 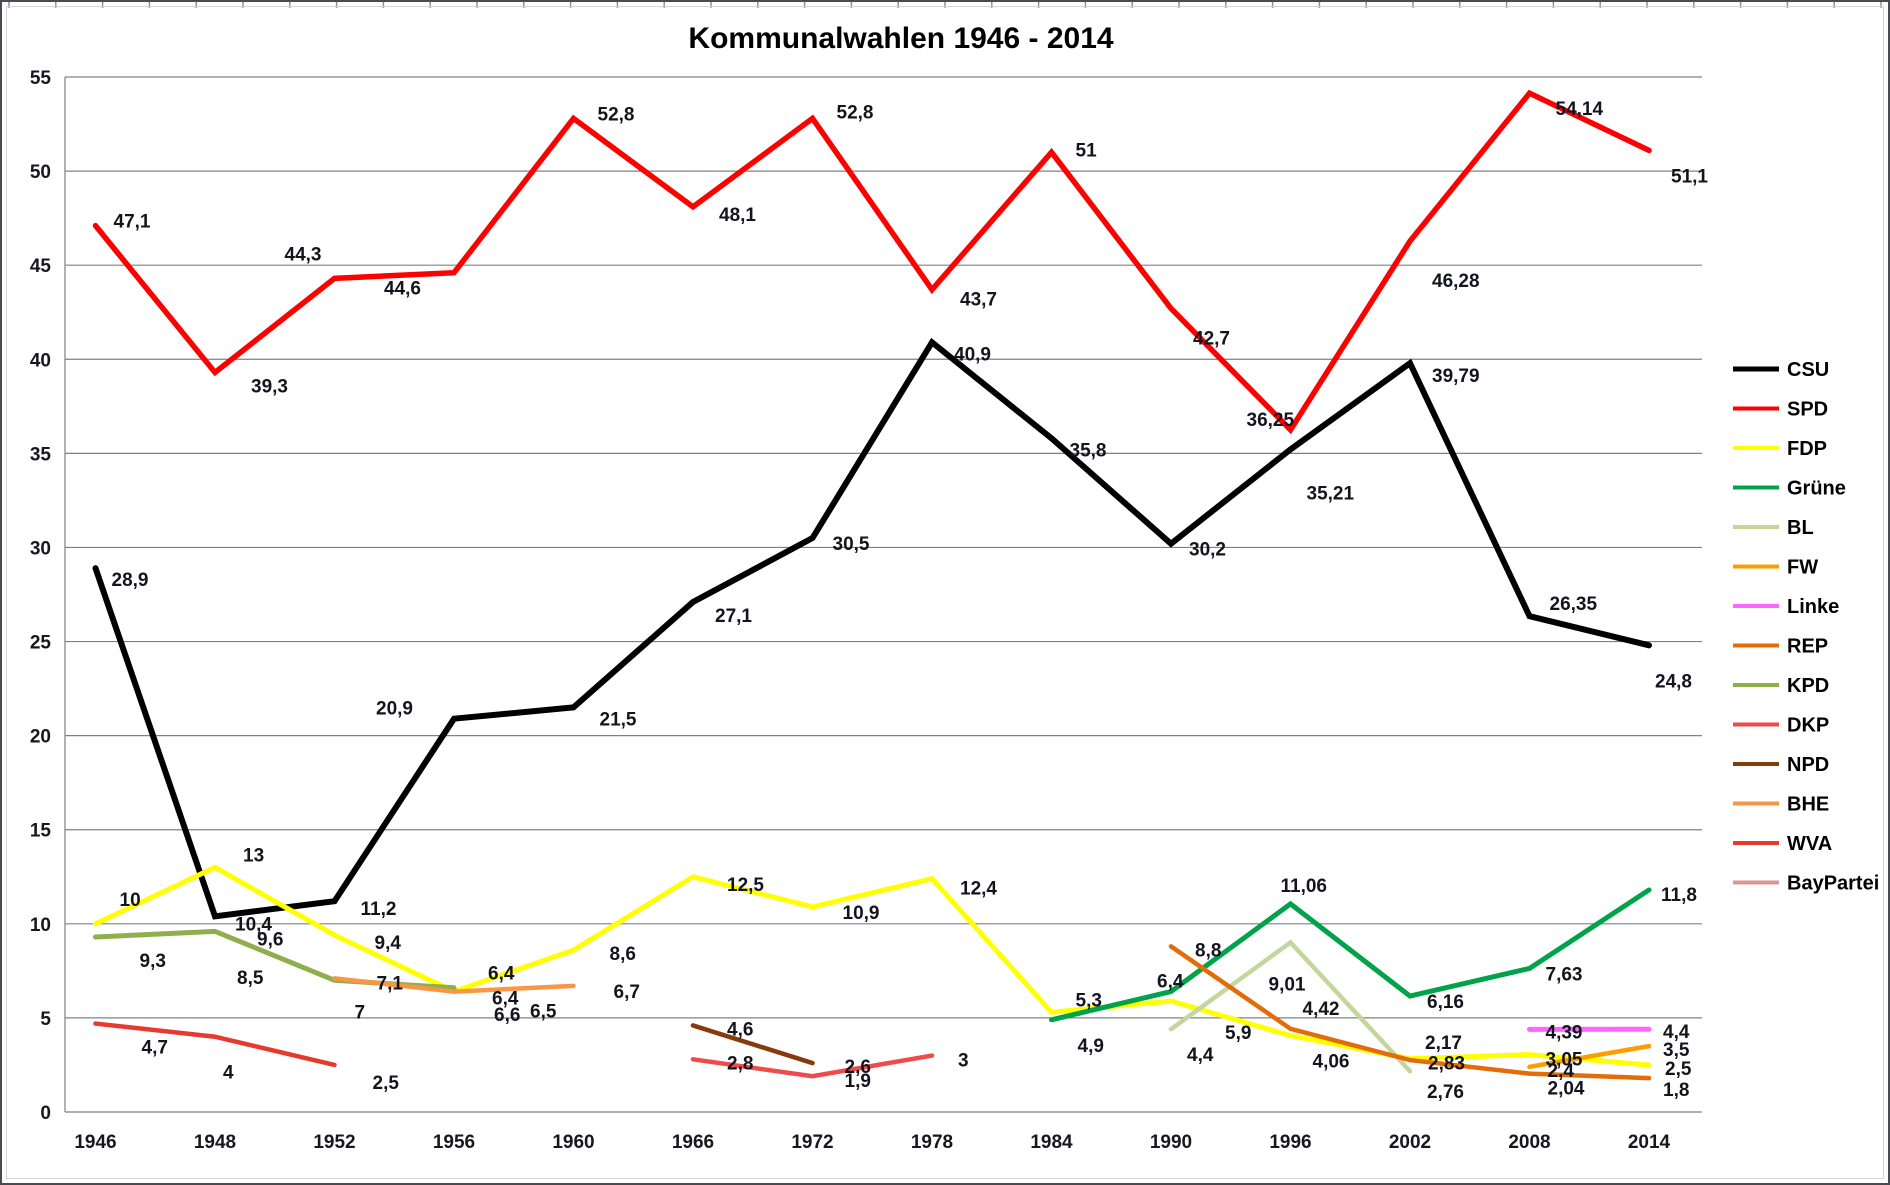 I want to click on data-label-CSU-1972: 30,5, so click(x=851, y=544).